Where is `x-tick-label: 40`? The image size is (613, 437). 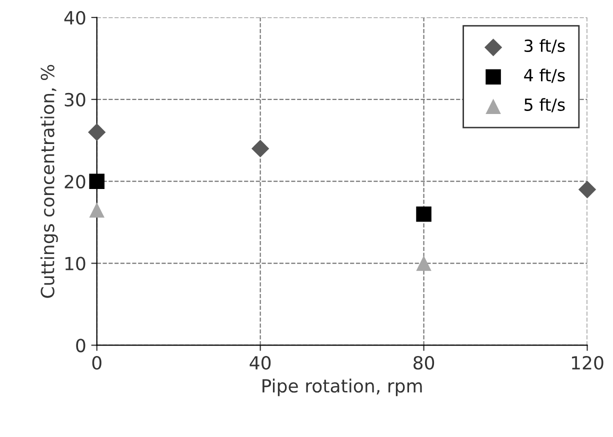
x-tick-label: 40 is located at coordinates (260, 363).